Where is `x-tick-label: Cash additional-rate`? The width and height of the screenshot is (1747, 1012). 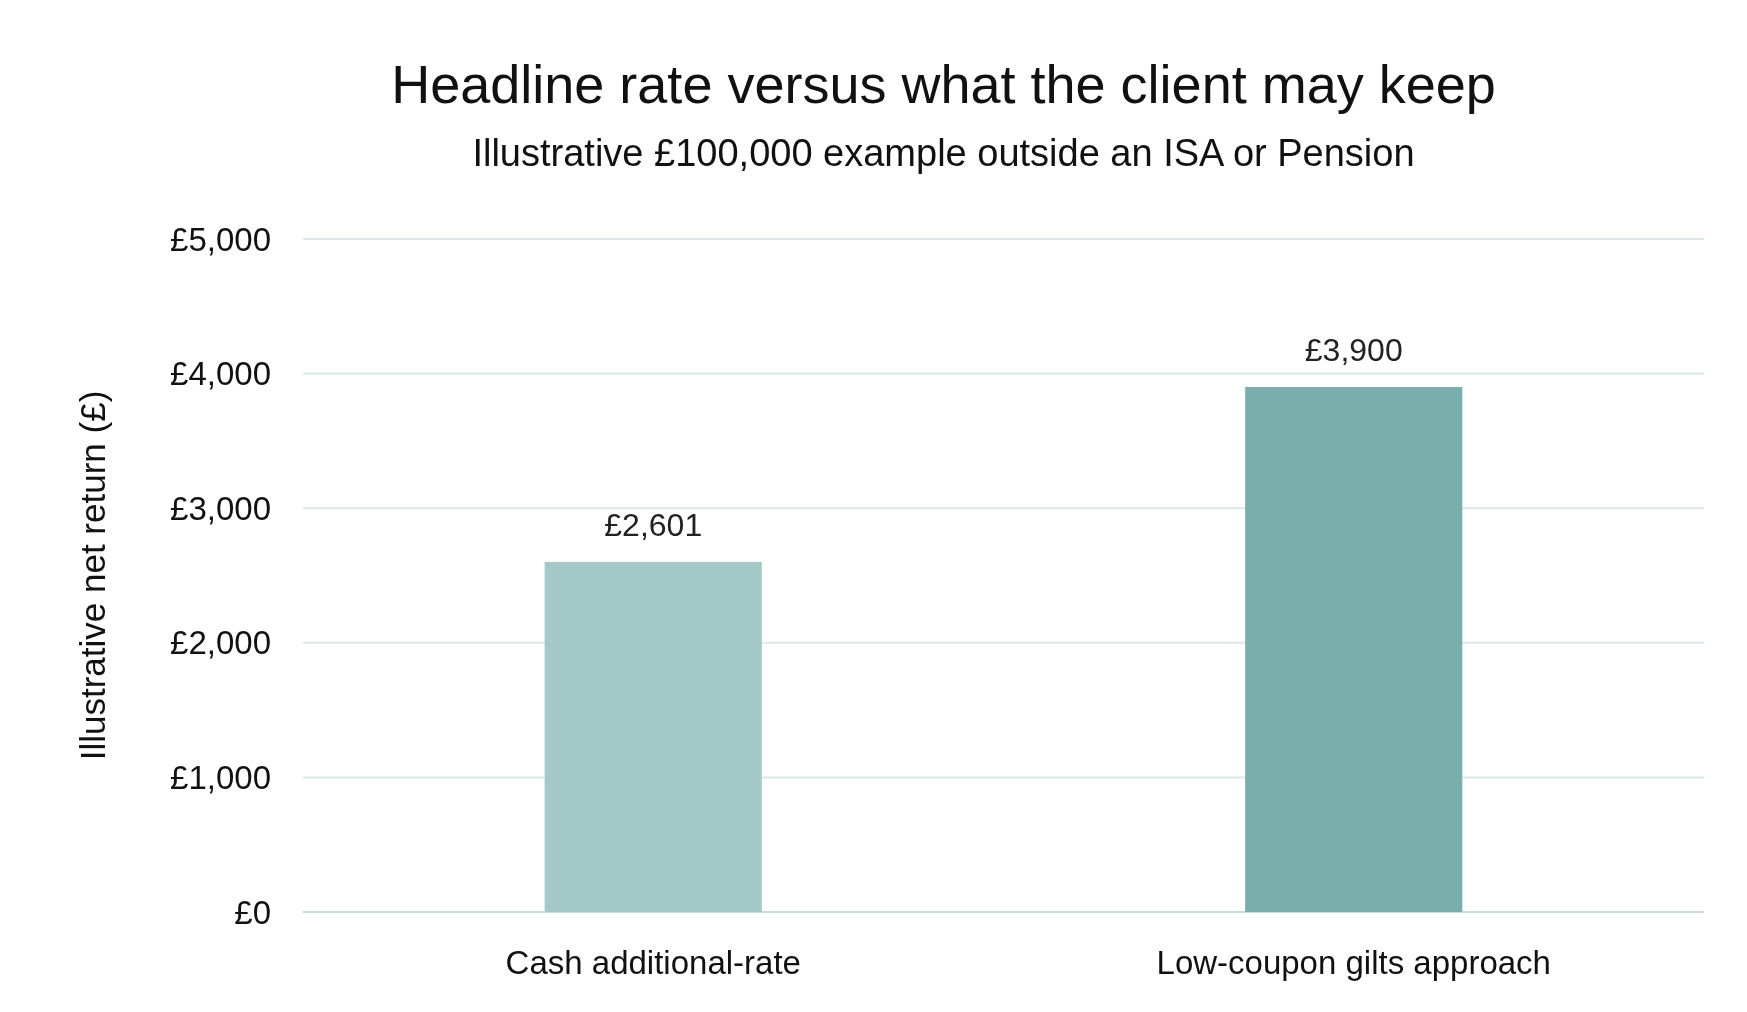 x-tick-label: Cash additional-rate is located at coordinates (653, 962).